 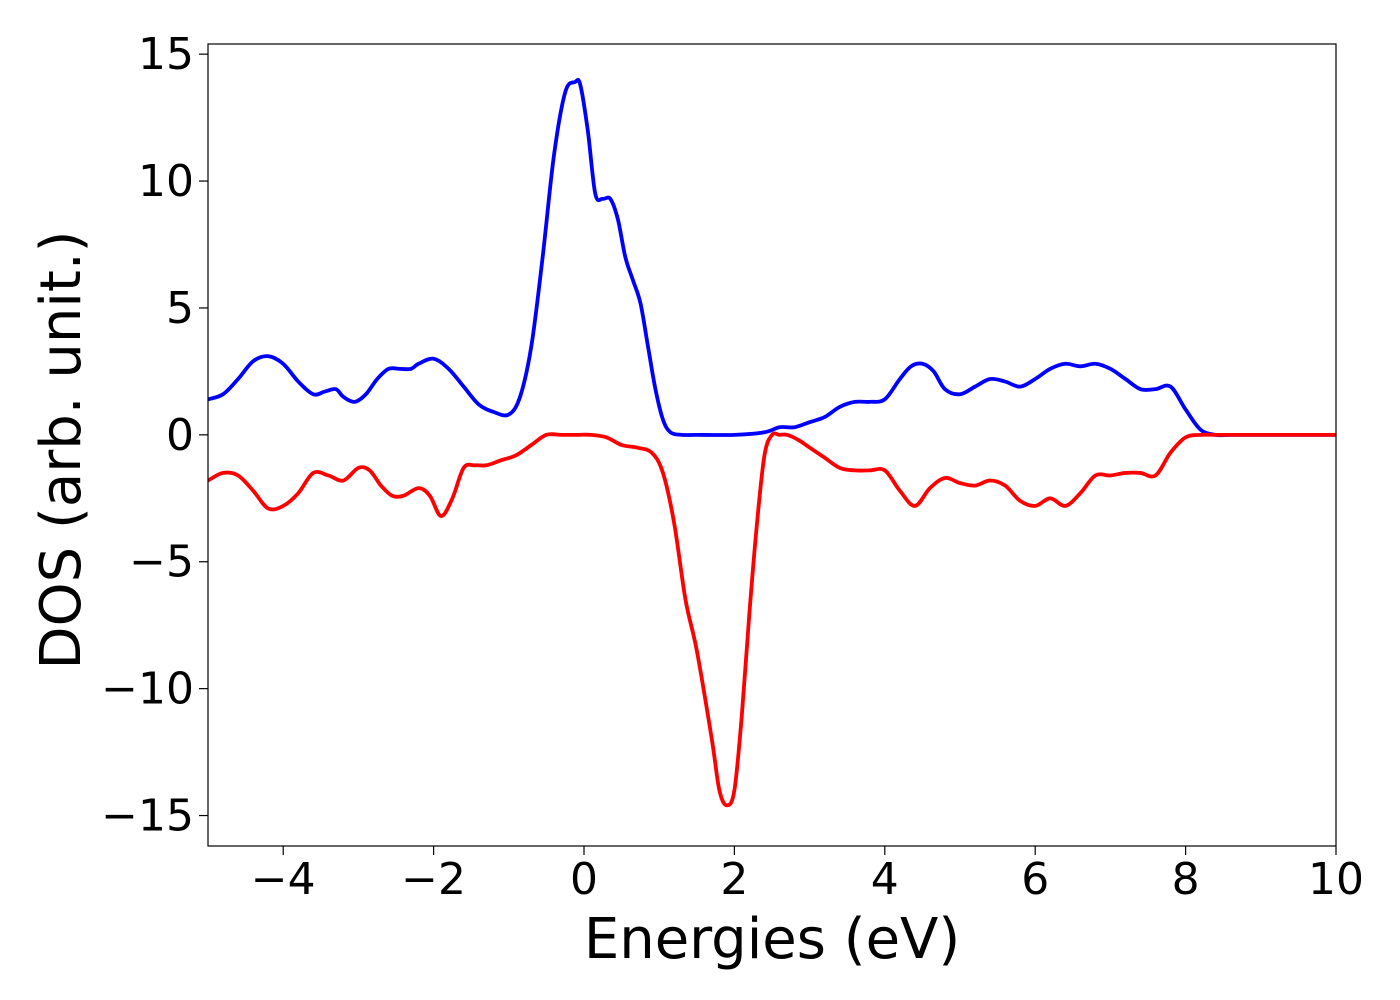 What do you see at coordinates (61, 449) in the screenshot?
I see `y-axis-label: DOS (arb. unit.)` at bounding box center [61, 449].